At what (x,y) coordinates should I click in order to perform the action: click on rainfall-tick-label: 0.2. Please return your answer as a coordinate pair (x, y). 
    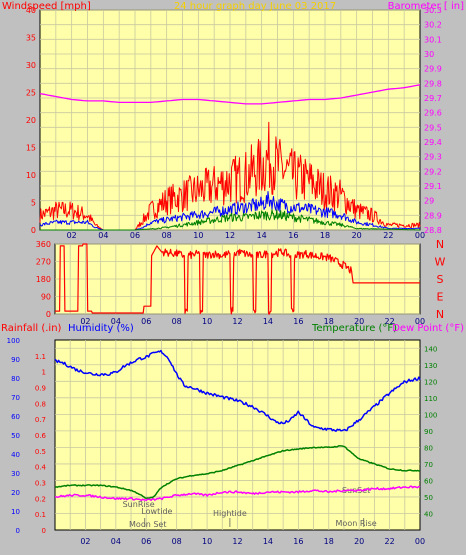
    Looking at the image, I should click on (40, 499).